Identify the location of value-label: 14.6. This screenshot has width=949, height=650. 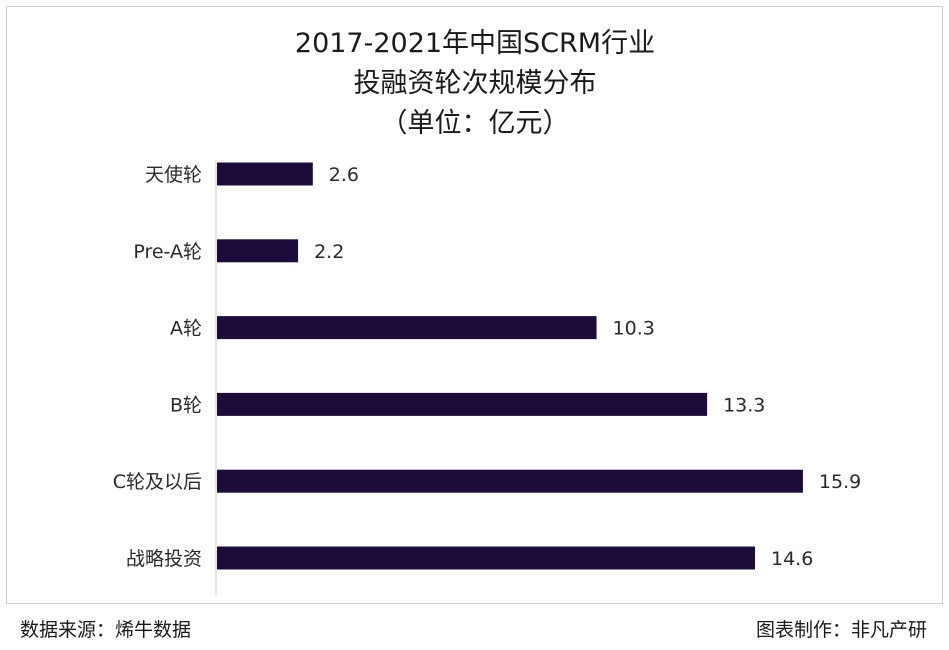
(792, 559).